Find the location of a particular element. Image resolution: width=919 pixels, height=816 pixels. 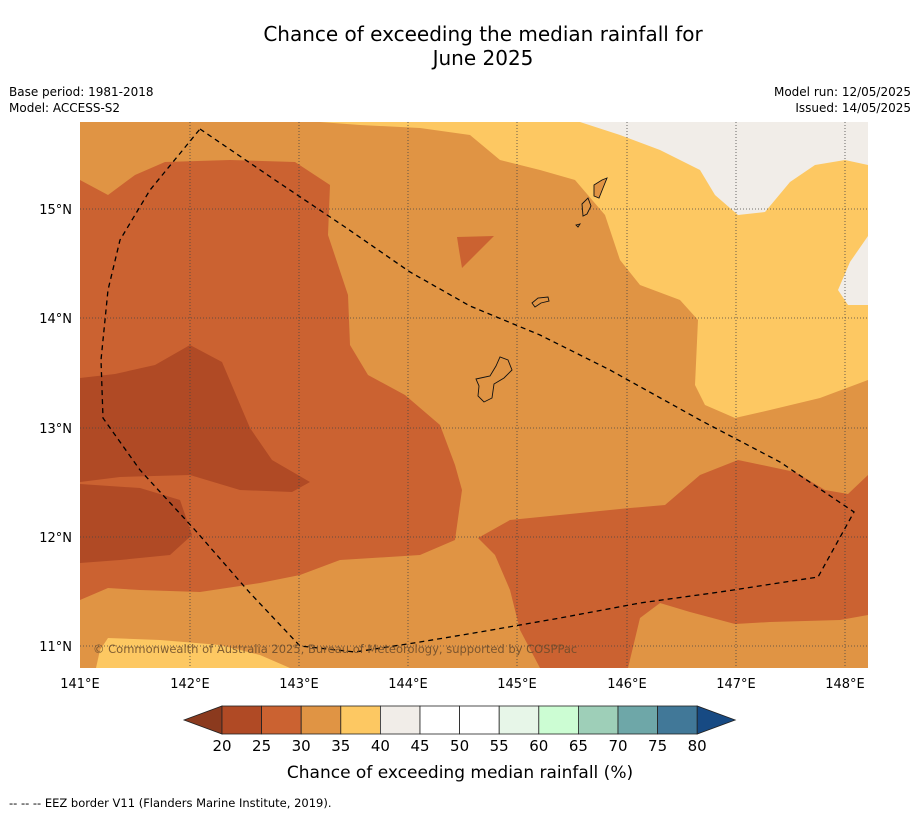

region-25-30-southeast is located at coordinates (673, 564).